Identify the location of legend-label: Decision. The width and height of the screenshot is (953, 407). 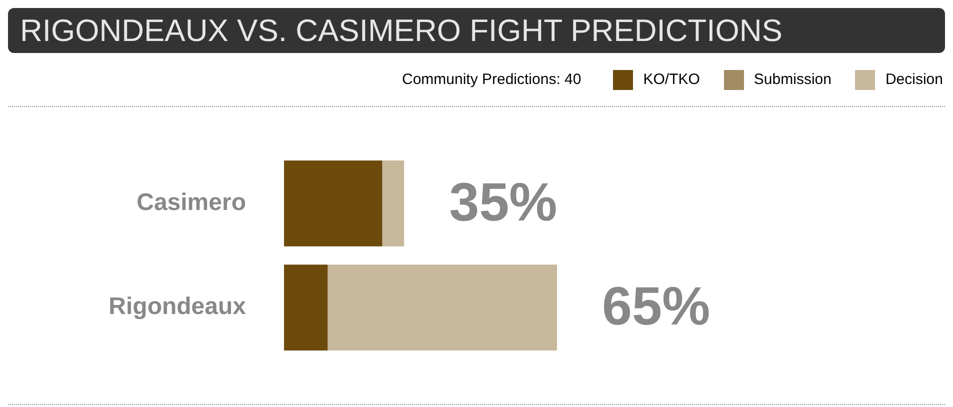
(914, 79).